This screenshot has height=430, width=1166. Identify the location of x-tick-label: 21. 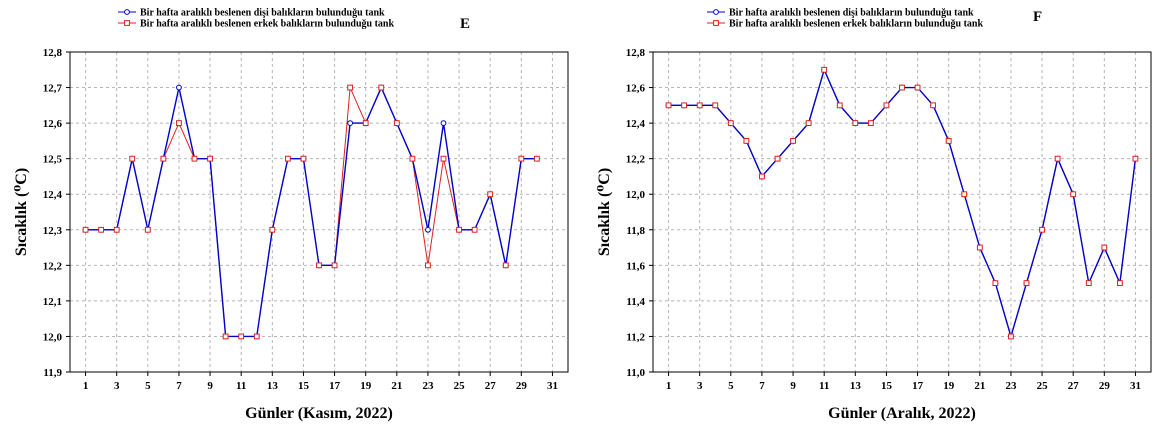
(979, 386).